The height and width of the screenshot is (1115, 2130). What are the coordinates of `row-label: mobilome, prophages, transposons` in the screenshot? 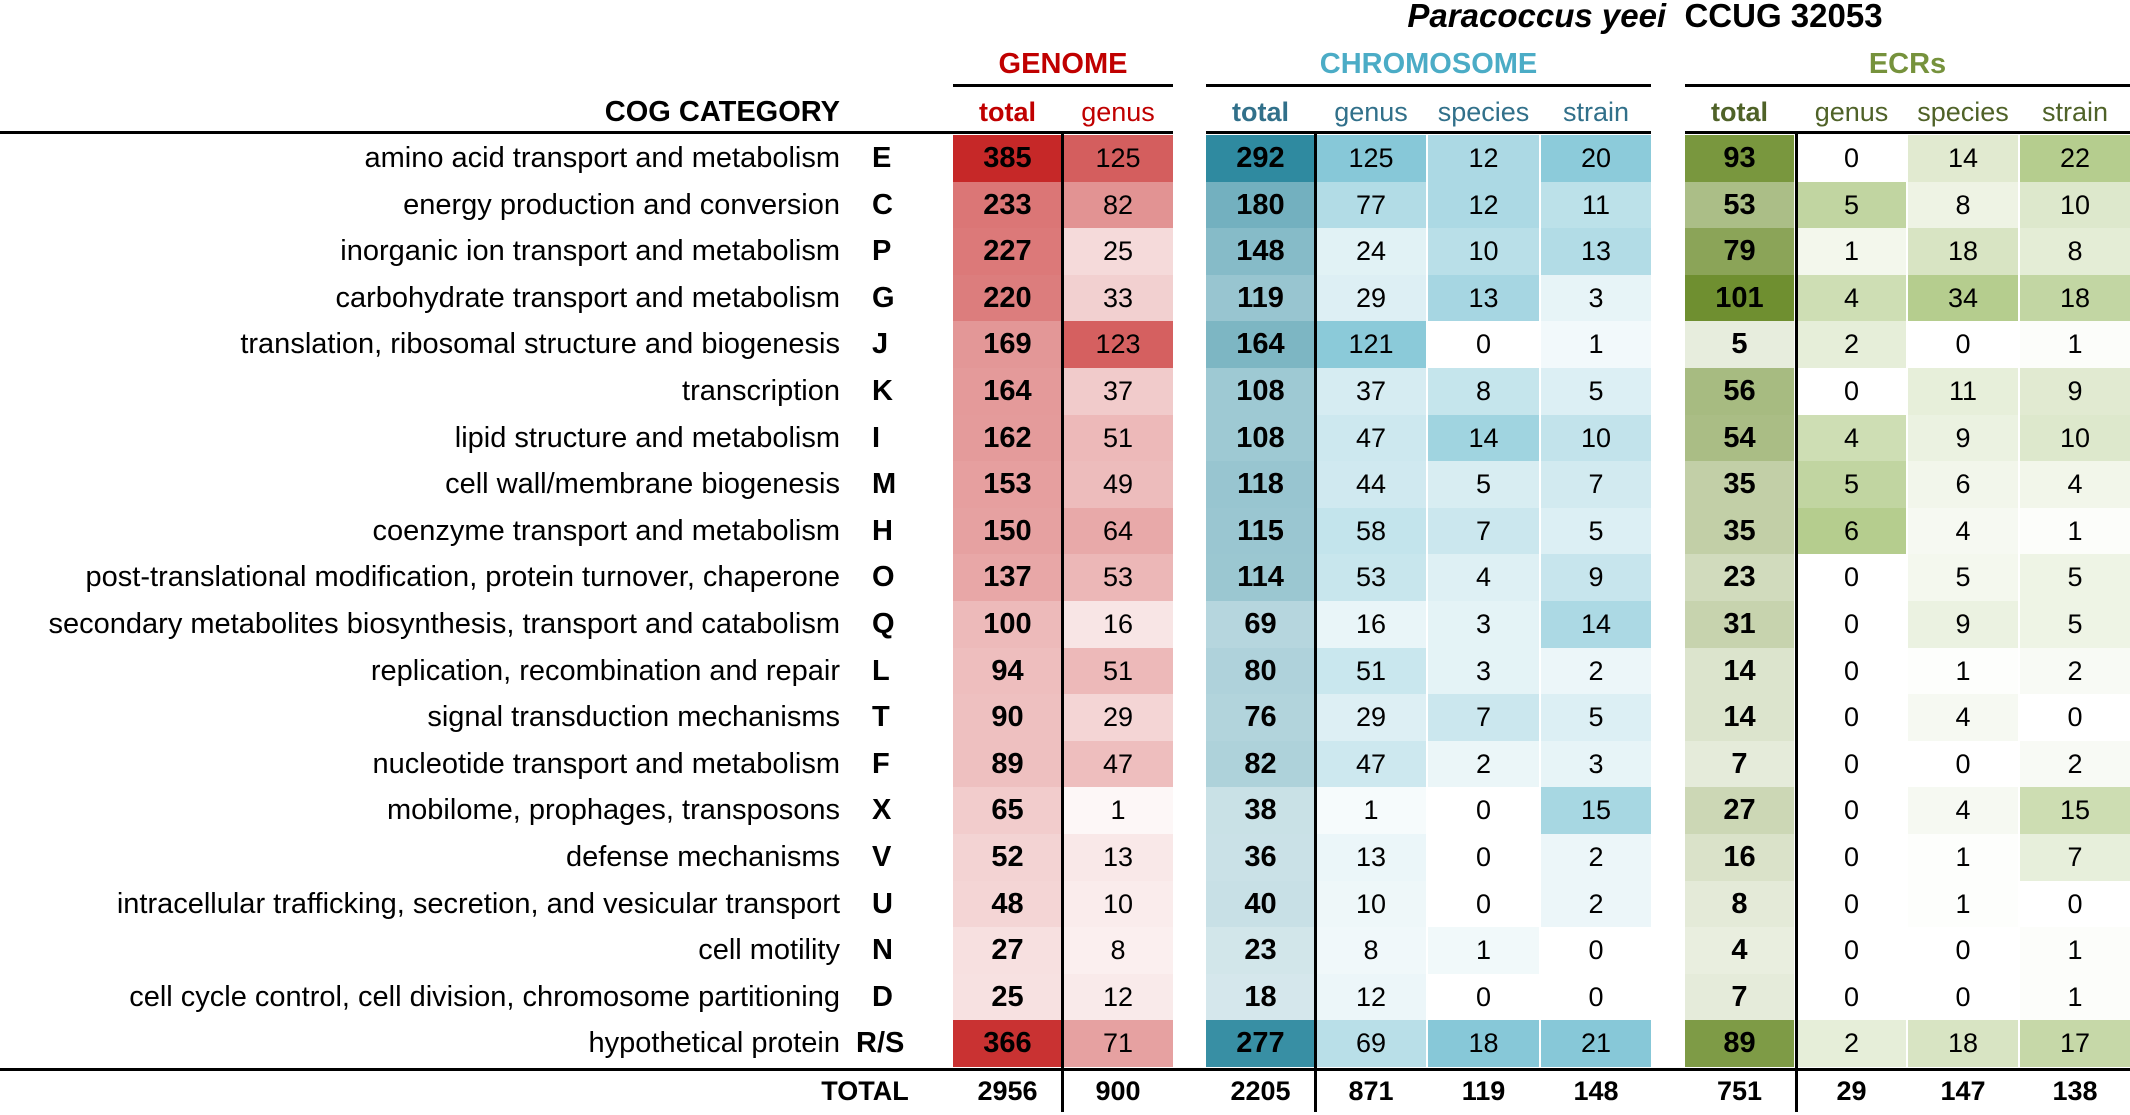 It's located at (613, 810).